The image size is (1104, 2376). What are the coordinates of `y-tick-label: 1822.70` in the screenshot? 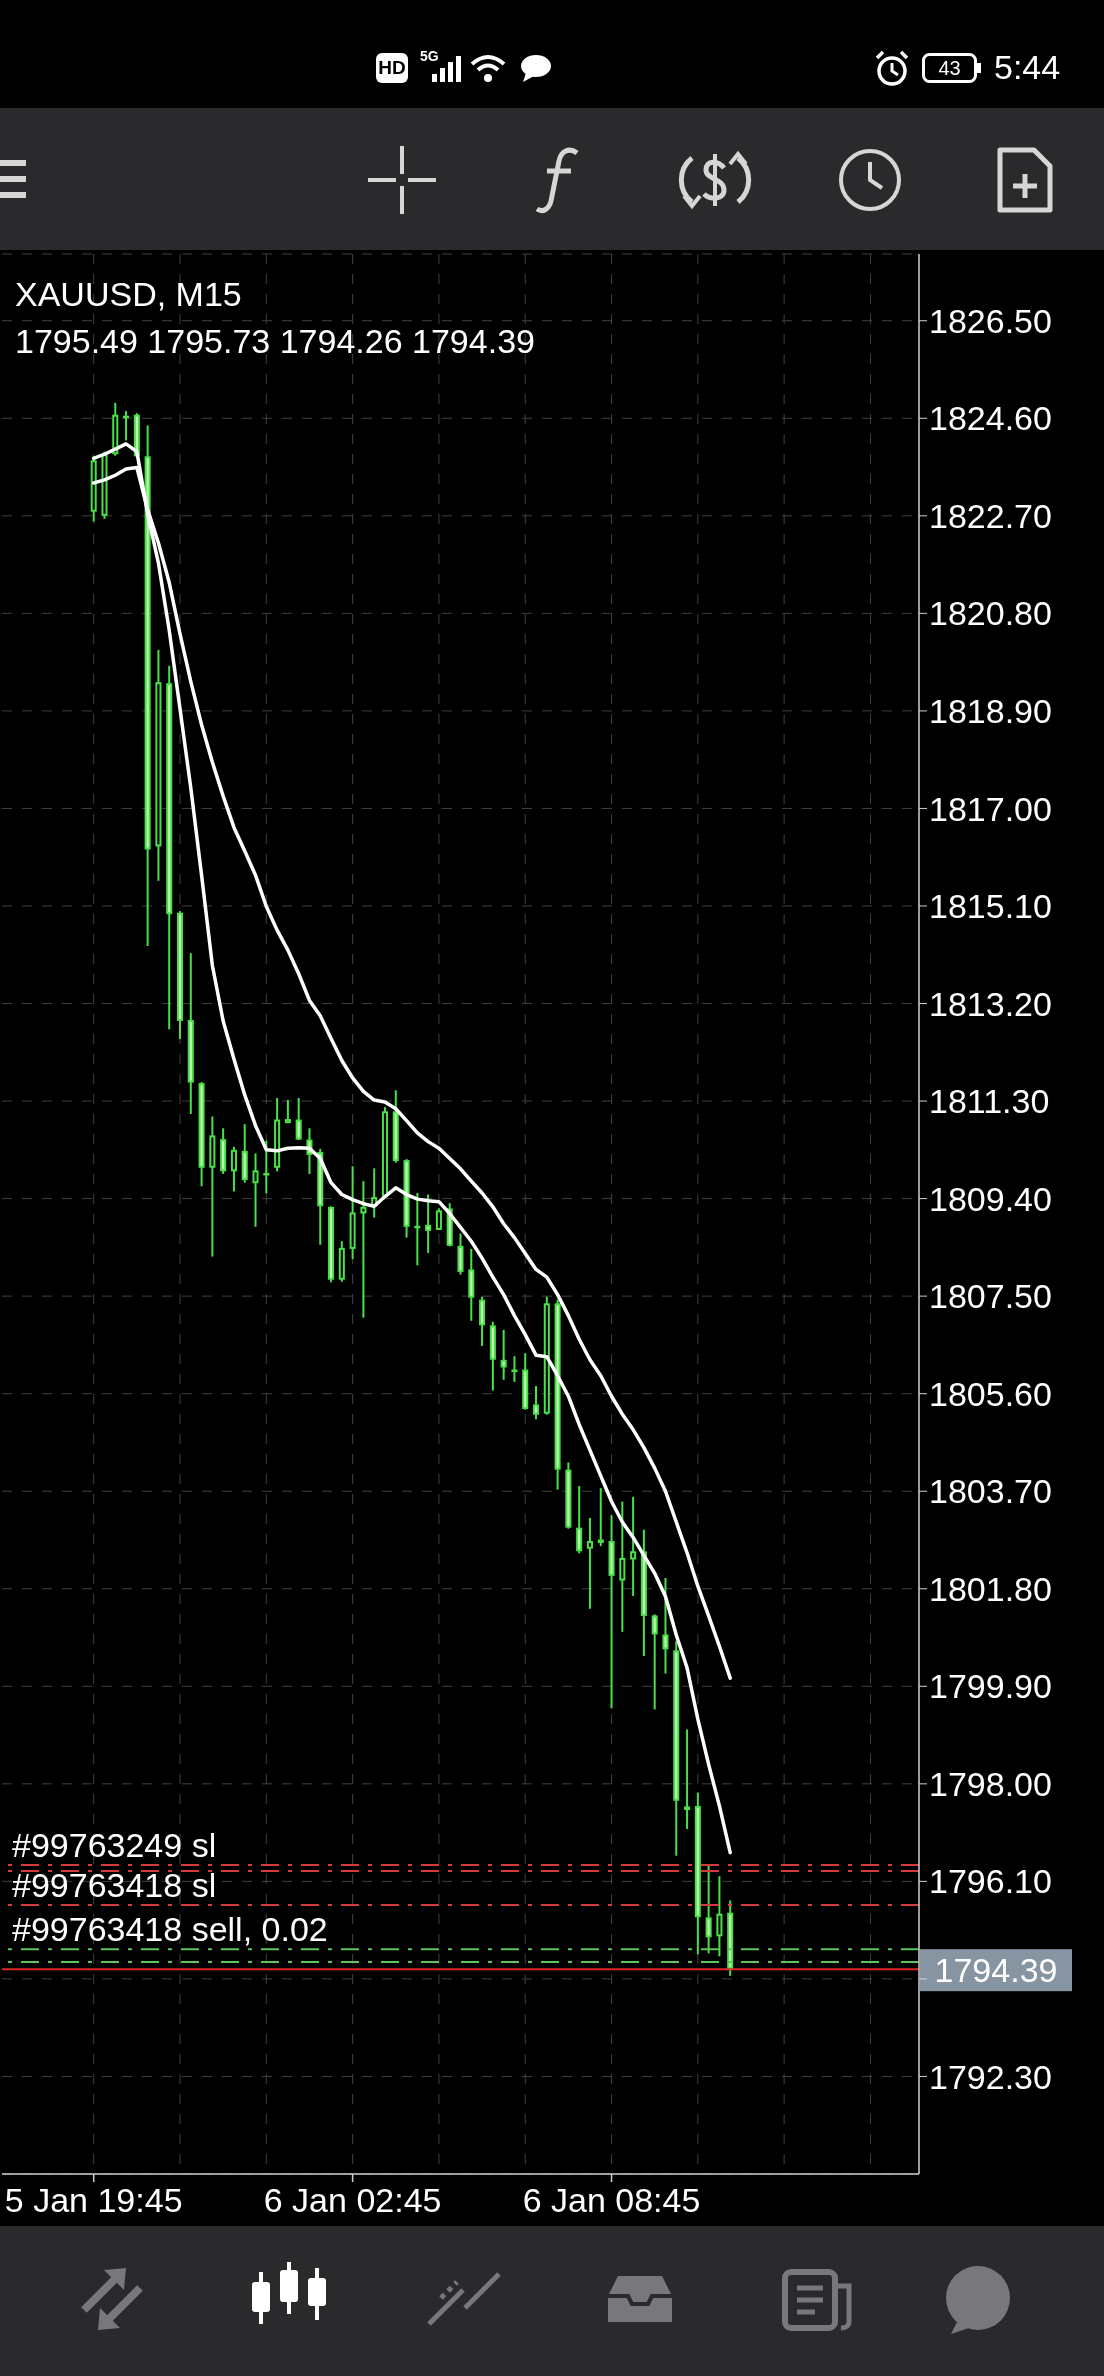 It's located at (990, 515).